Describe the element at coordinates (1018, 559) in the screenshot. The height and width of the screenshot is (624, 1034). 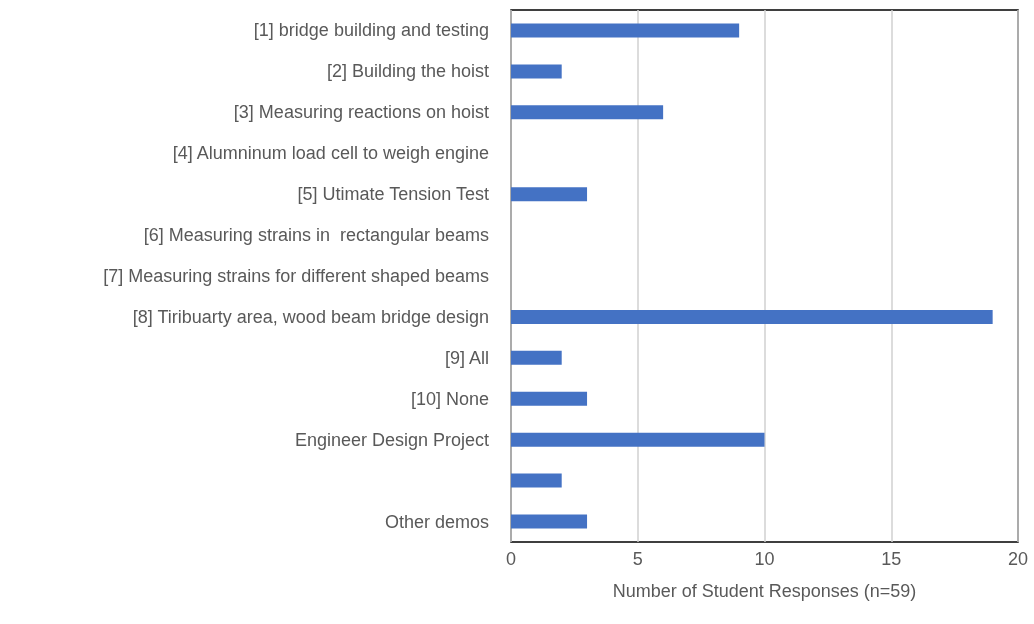
I see `x-tick-label: 20` at that location.